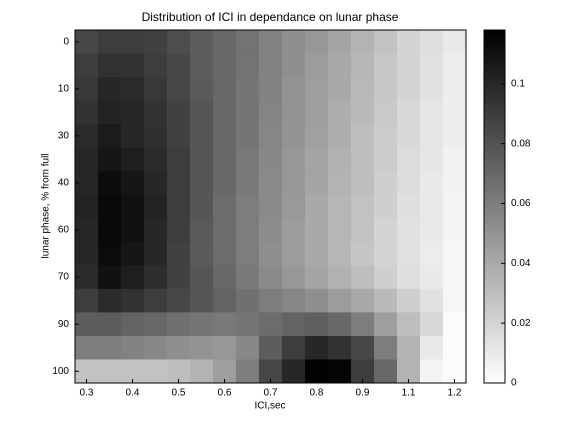  I want to click on y-tick-label: 10, so click(64, 88).